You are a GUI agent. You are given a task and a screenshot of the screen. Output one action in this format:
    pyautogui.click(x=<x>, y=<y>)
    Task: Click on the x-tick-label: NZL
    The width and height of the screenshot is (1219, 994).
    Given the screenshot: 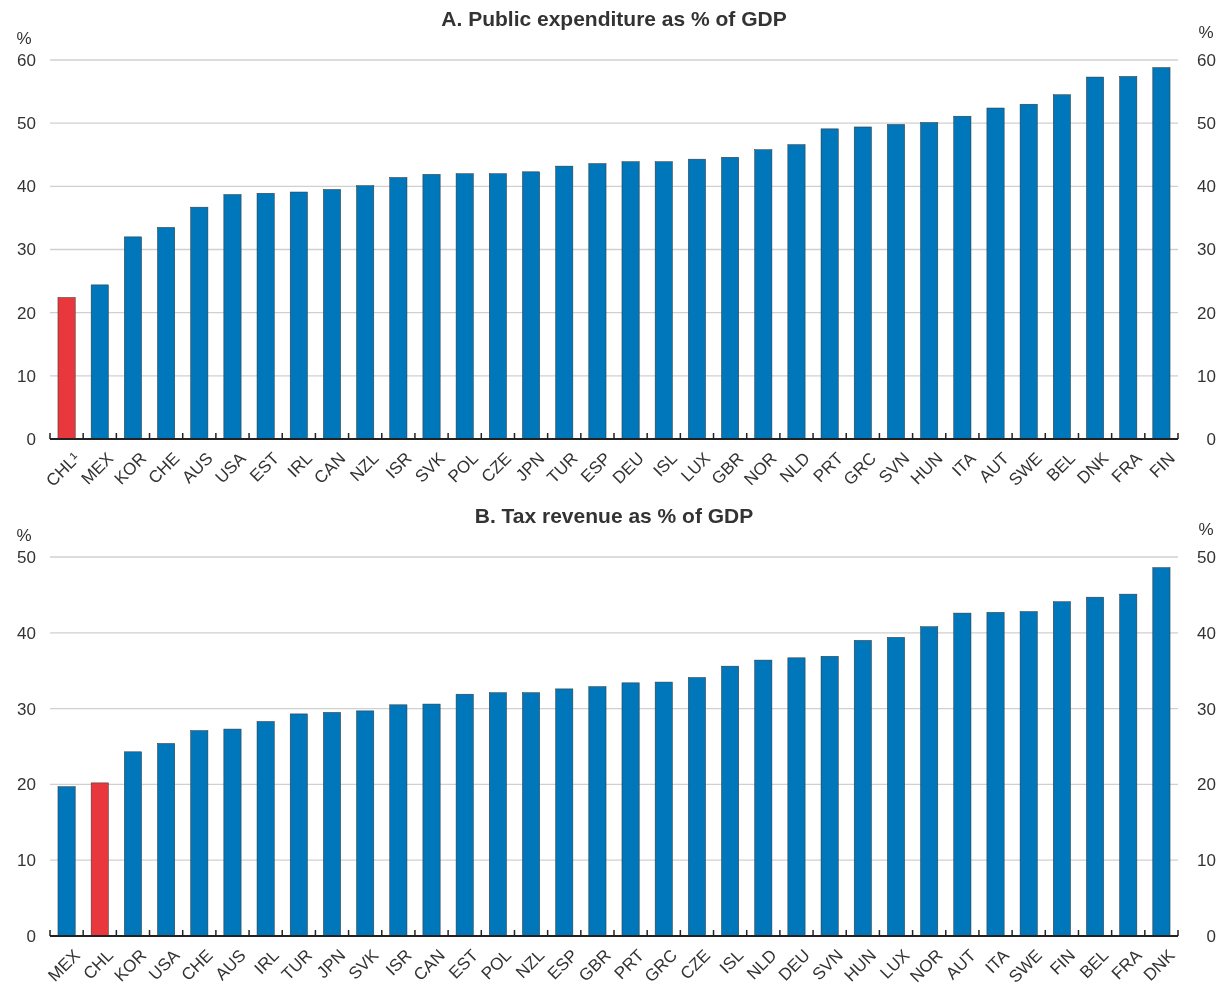 What is the action you would take?
    pyautogui.click(x=364, y=466)
    